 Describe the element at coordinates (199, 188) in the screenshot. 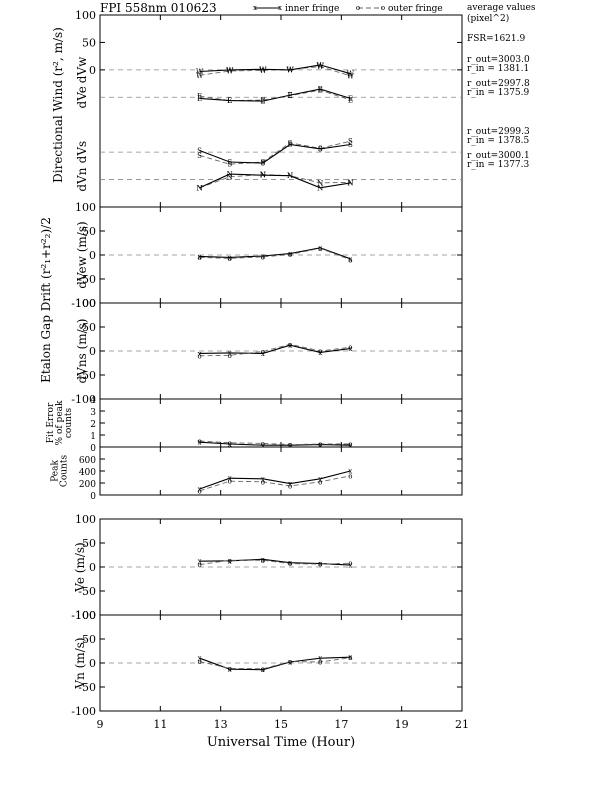

I see `point-dVn-outer: N` at that location.